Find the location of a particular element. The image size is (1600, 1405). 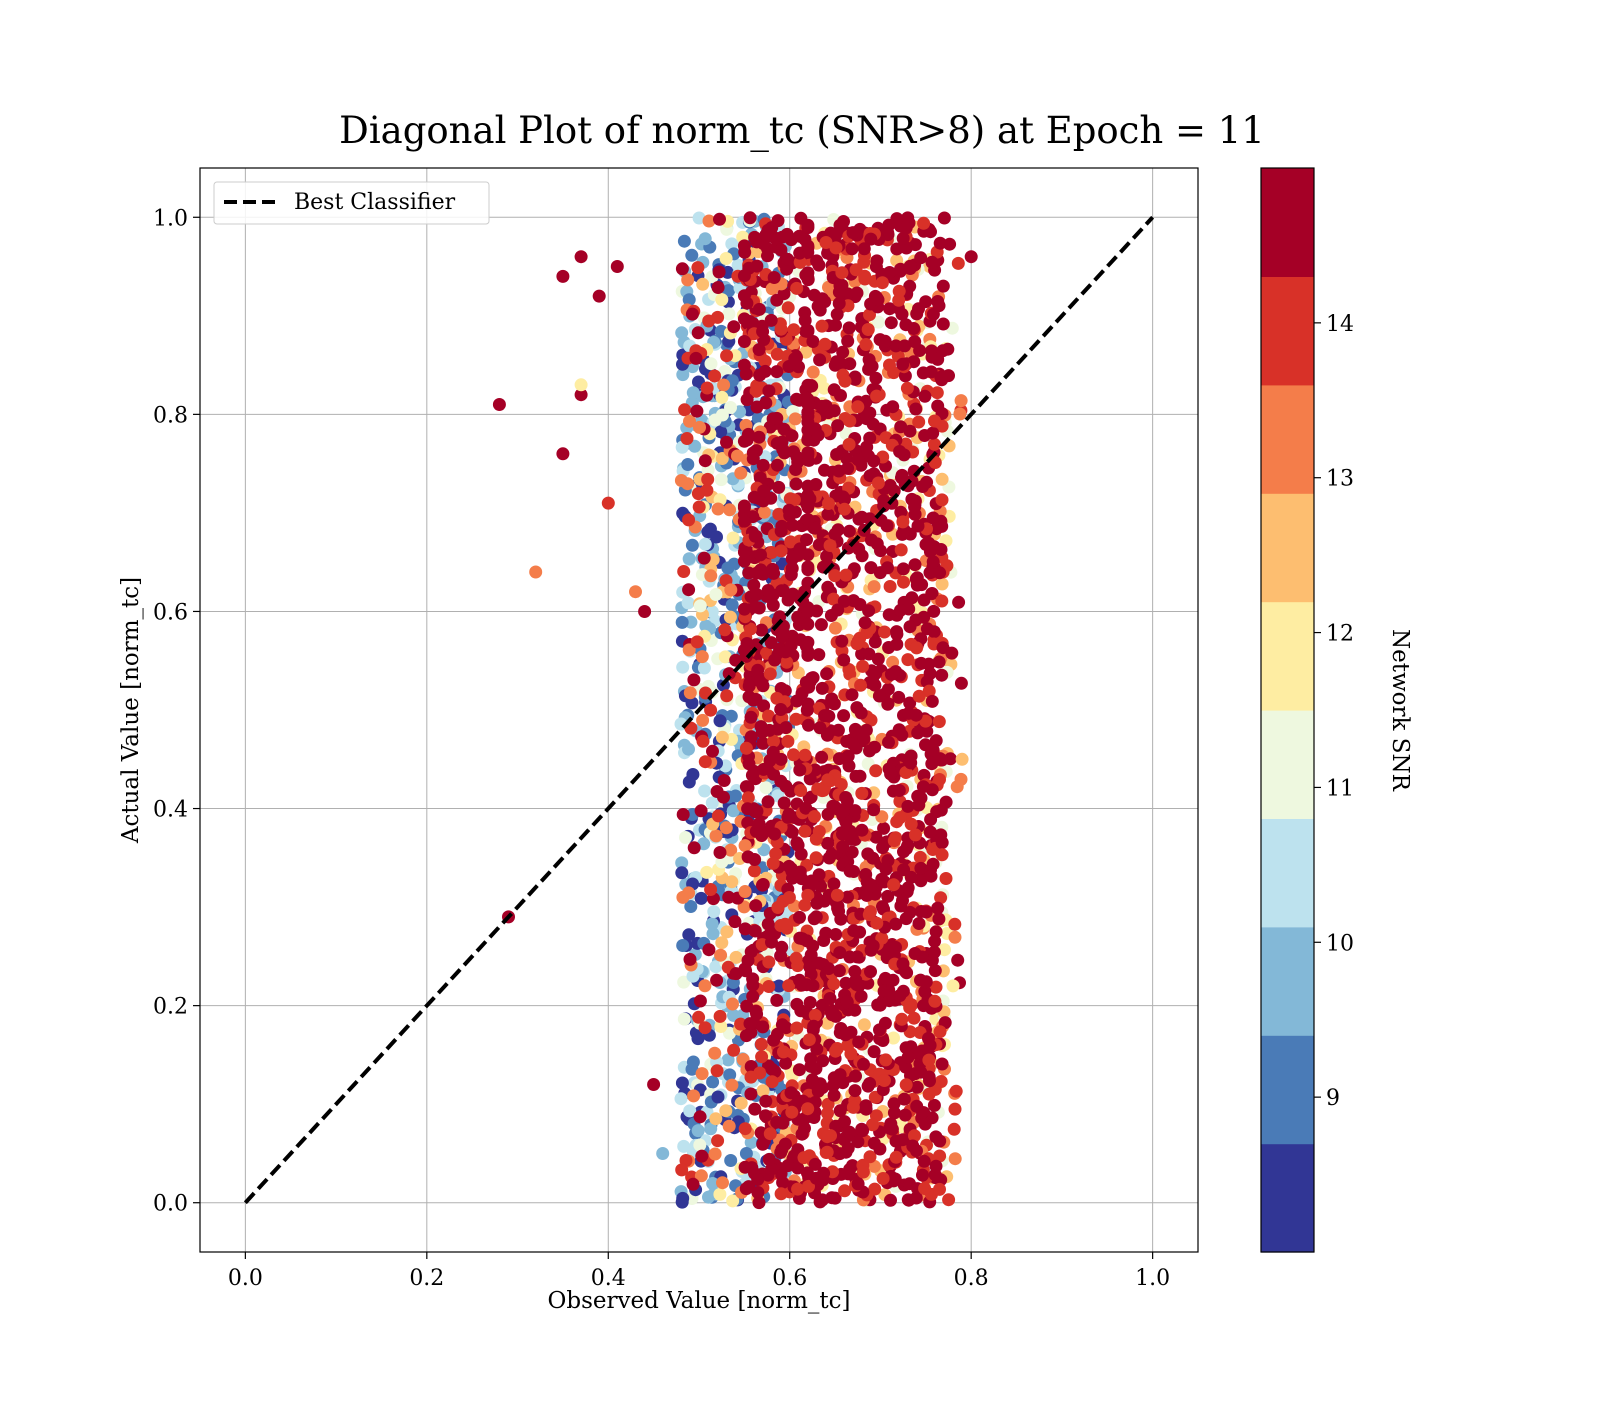

y-tick-label-5: 1.0 is located at coordinates (170, 218).